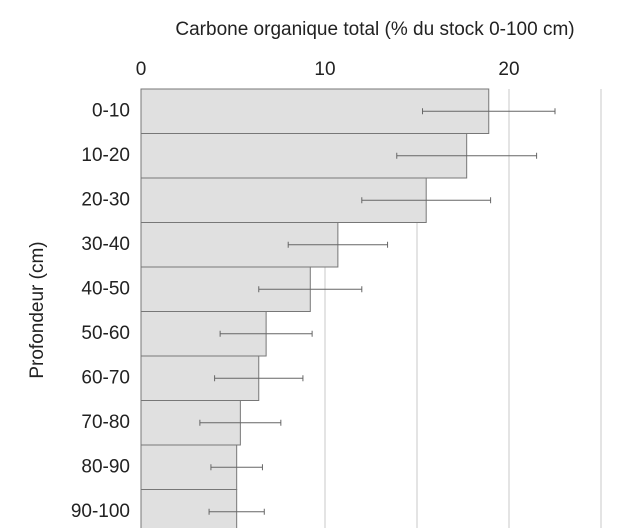  What do you see at coordinates (105, 288) in the screenshot?
I see `y-tick-label: 40-50` at bounding box center [105, 288].